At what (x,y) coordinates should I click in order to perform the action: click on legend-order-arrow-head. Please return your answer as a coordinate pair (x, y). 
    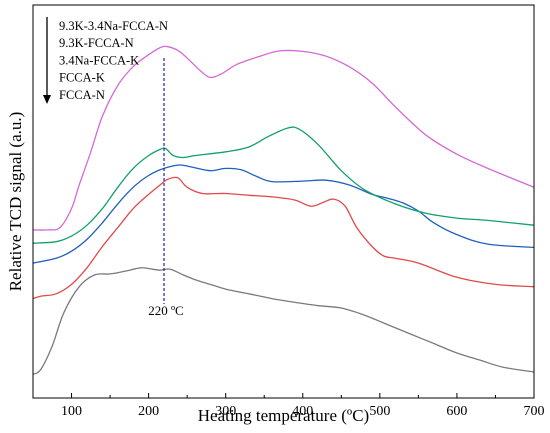
    Looking at the image, I should click on (47, 99).